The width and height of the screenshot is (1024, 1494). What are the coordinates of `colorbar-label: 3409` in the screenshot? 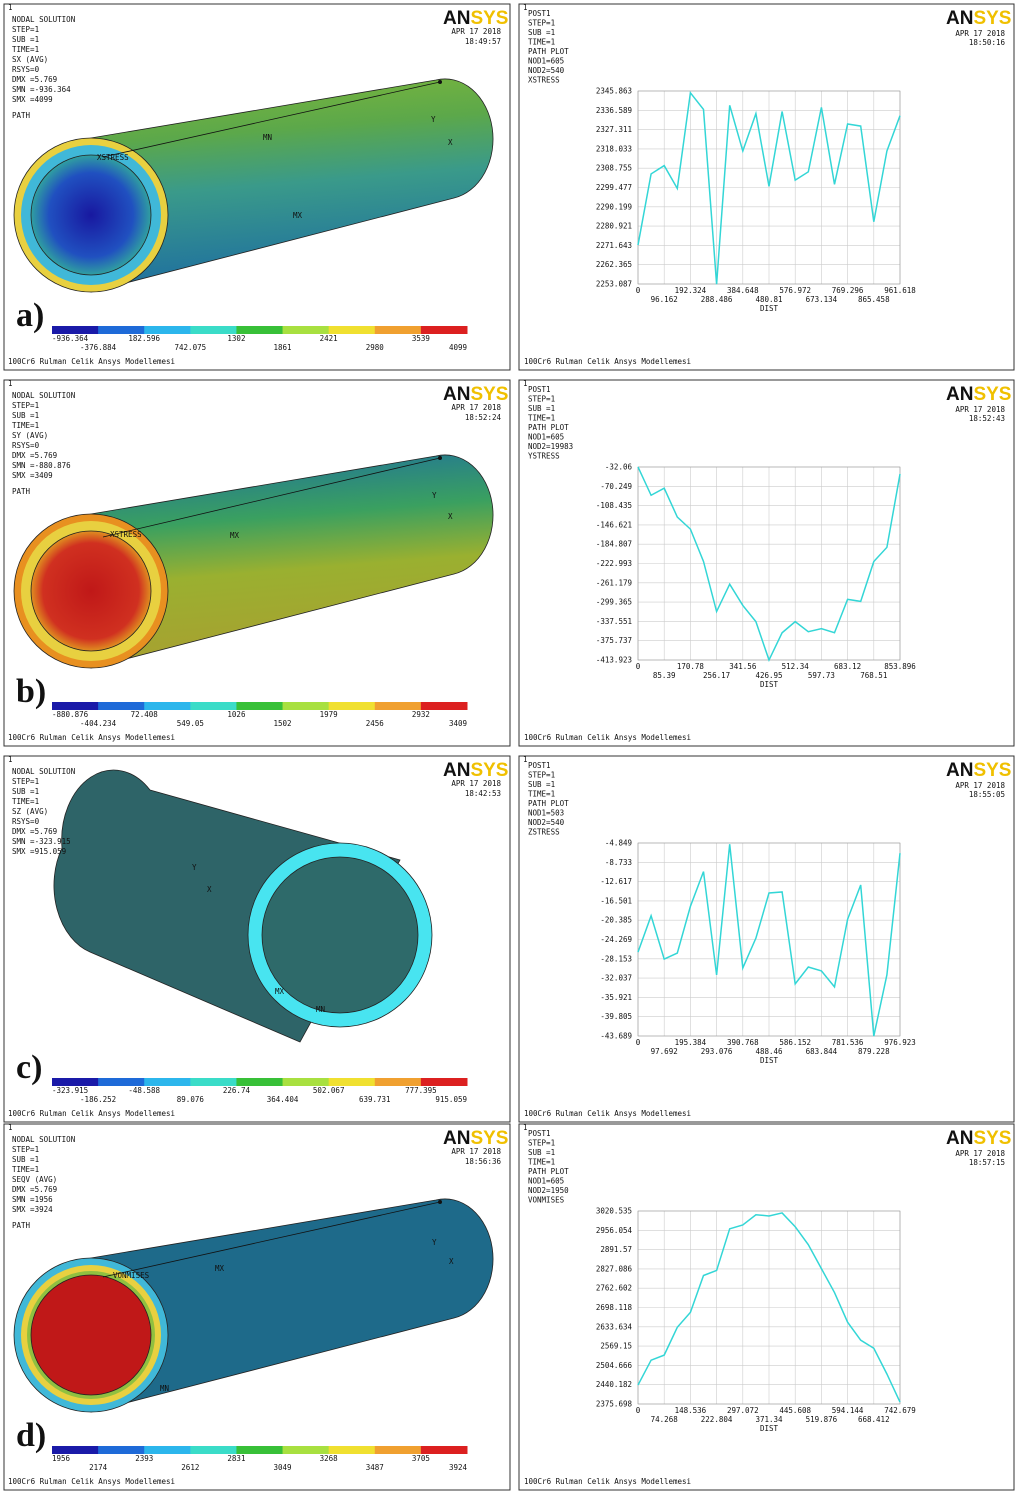 It's located at (458, 723).